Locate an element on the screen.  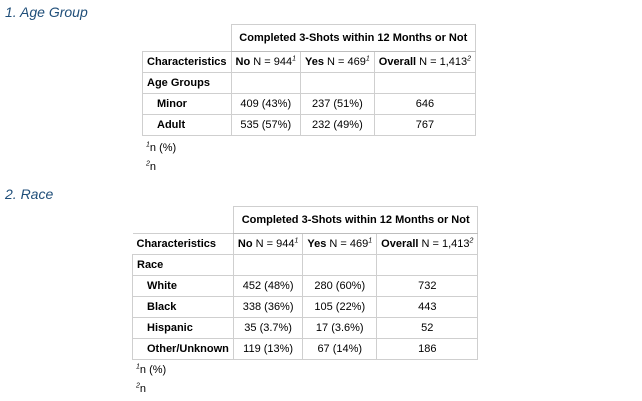
table-row: Other/Unknown 119 (13%) 67 (14%) 186 is located at coordinates (305, 349).